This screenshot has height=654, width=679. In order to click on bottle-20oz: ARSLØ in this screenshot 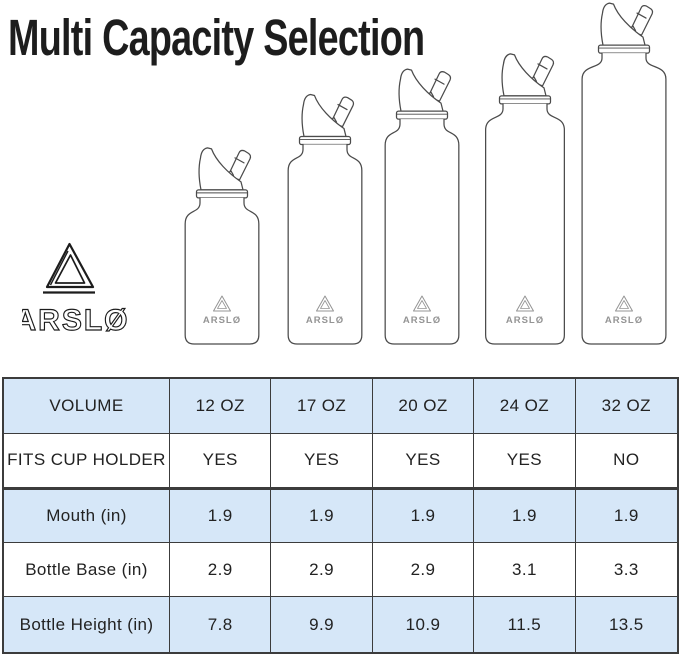, I will do `click(422, 206)`.